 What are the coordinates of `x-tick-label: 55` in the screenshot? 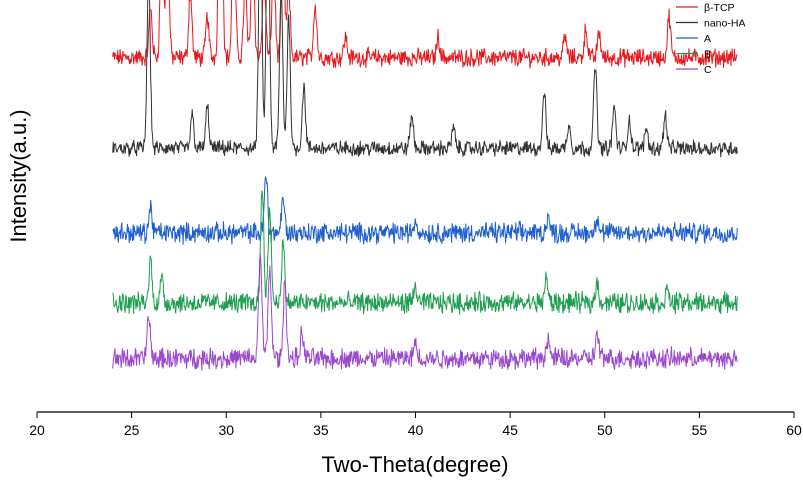 It's located at (700, 430).